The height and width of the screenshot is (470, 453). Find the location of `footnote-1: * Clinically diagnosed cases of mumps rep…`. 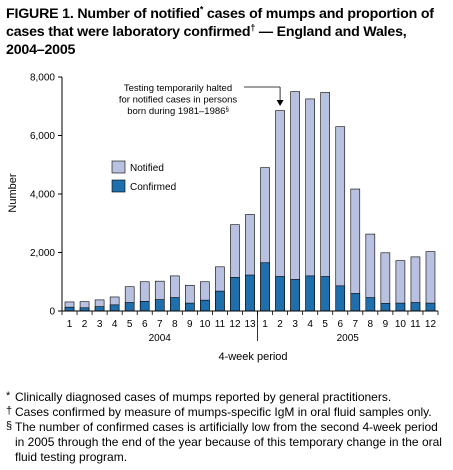

footnote-1: * Clinically diagnosed cases of mumps rep… is located at coordinates (227, 397).